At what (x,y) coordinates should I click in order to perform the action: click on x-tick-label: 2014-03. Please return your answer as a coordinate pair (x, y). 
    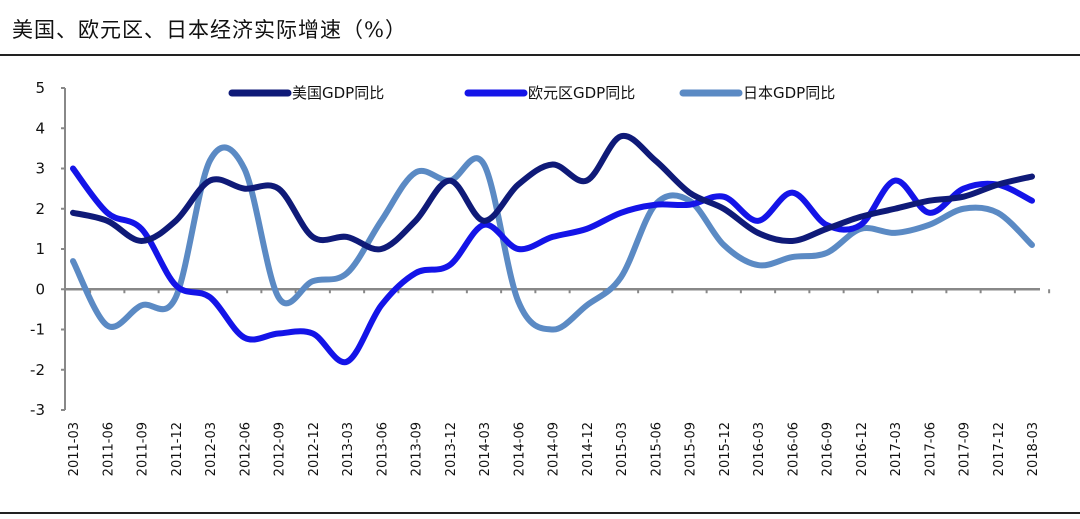
    Looking at the image, I should click on (485, 449).